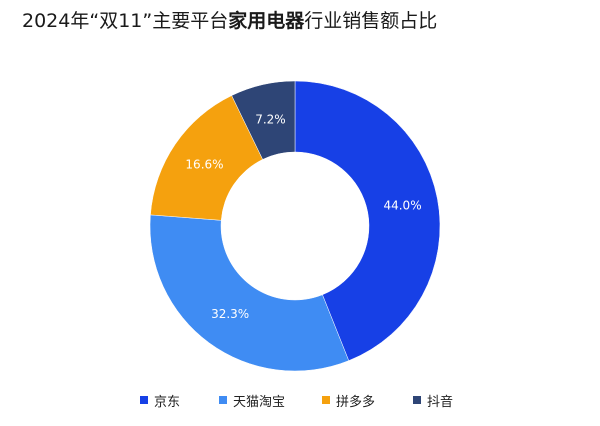  What do you see at coordinates (356, 402) in the screenshot?
I see `legend-label-pinduoduo: 拼多多` at bounding box center [356, 402].